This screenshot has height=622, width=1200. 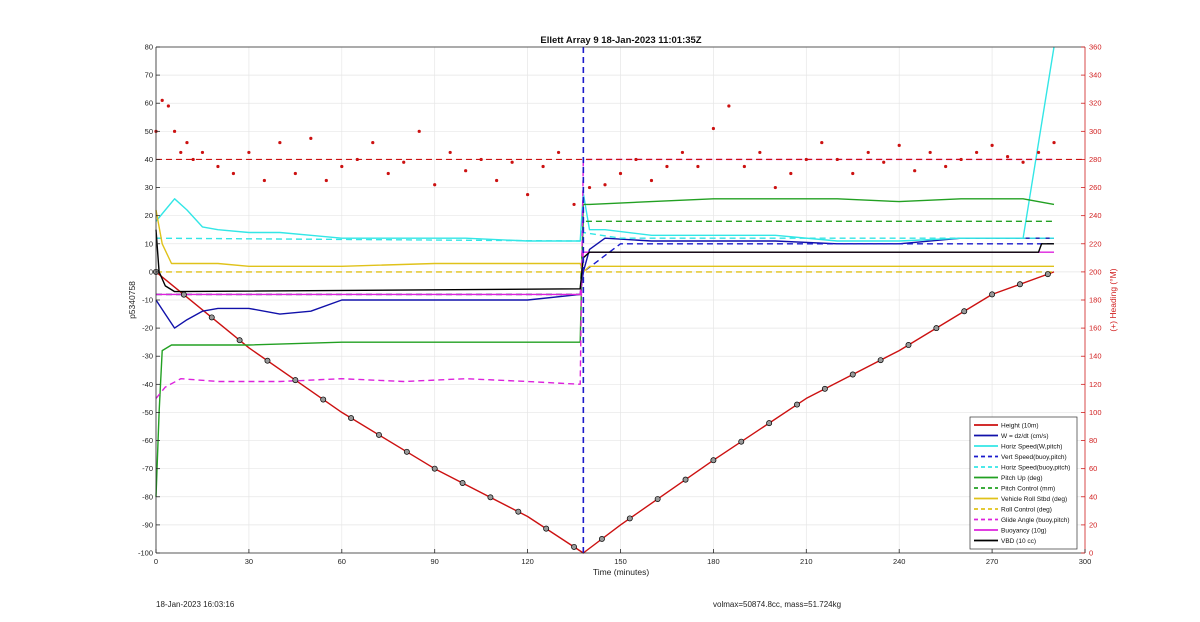 I want to click on legend-entry: Horiz Speed(W,pitch), so click(x=1031, y=447).